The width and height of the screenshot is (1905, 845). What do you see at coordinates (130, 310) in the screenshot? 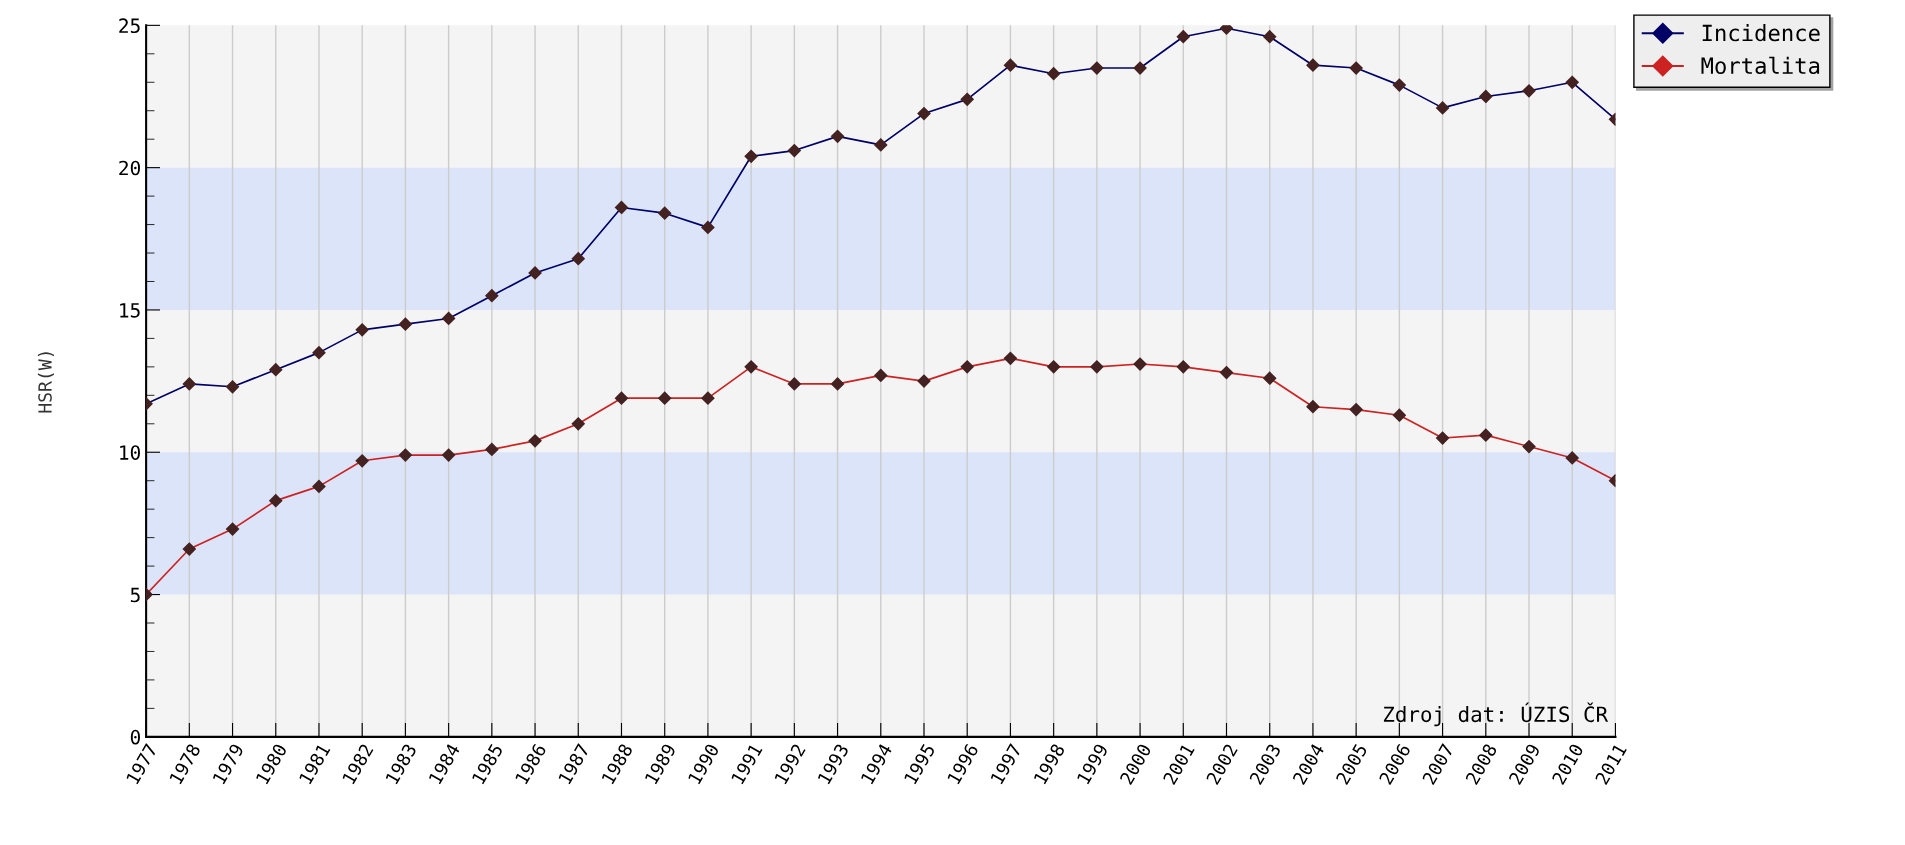
I see `y-tick-label: 15` at bounding box center [130, 310].